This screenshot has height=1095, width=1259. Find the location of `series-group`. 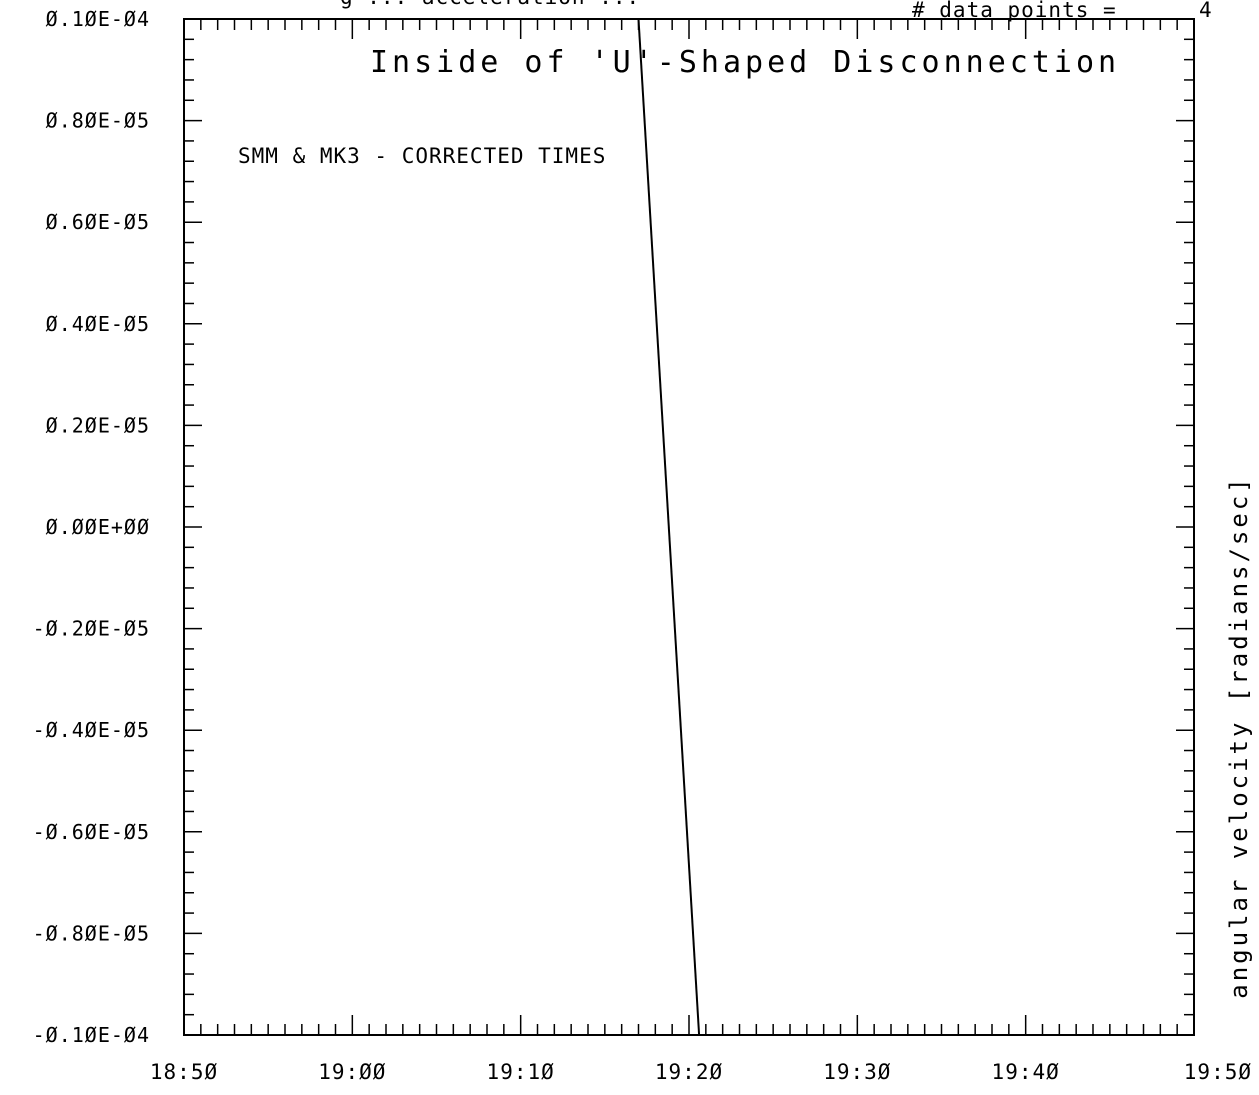

series-group is located at coordinates (669, 527).